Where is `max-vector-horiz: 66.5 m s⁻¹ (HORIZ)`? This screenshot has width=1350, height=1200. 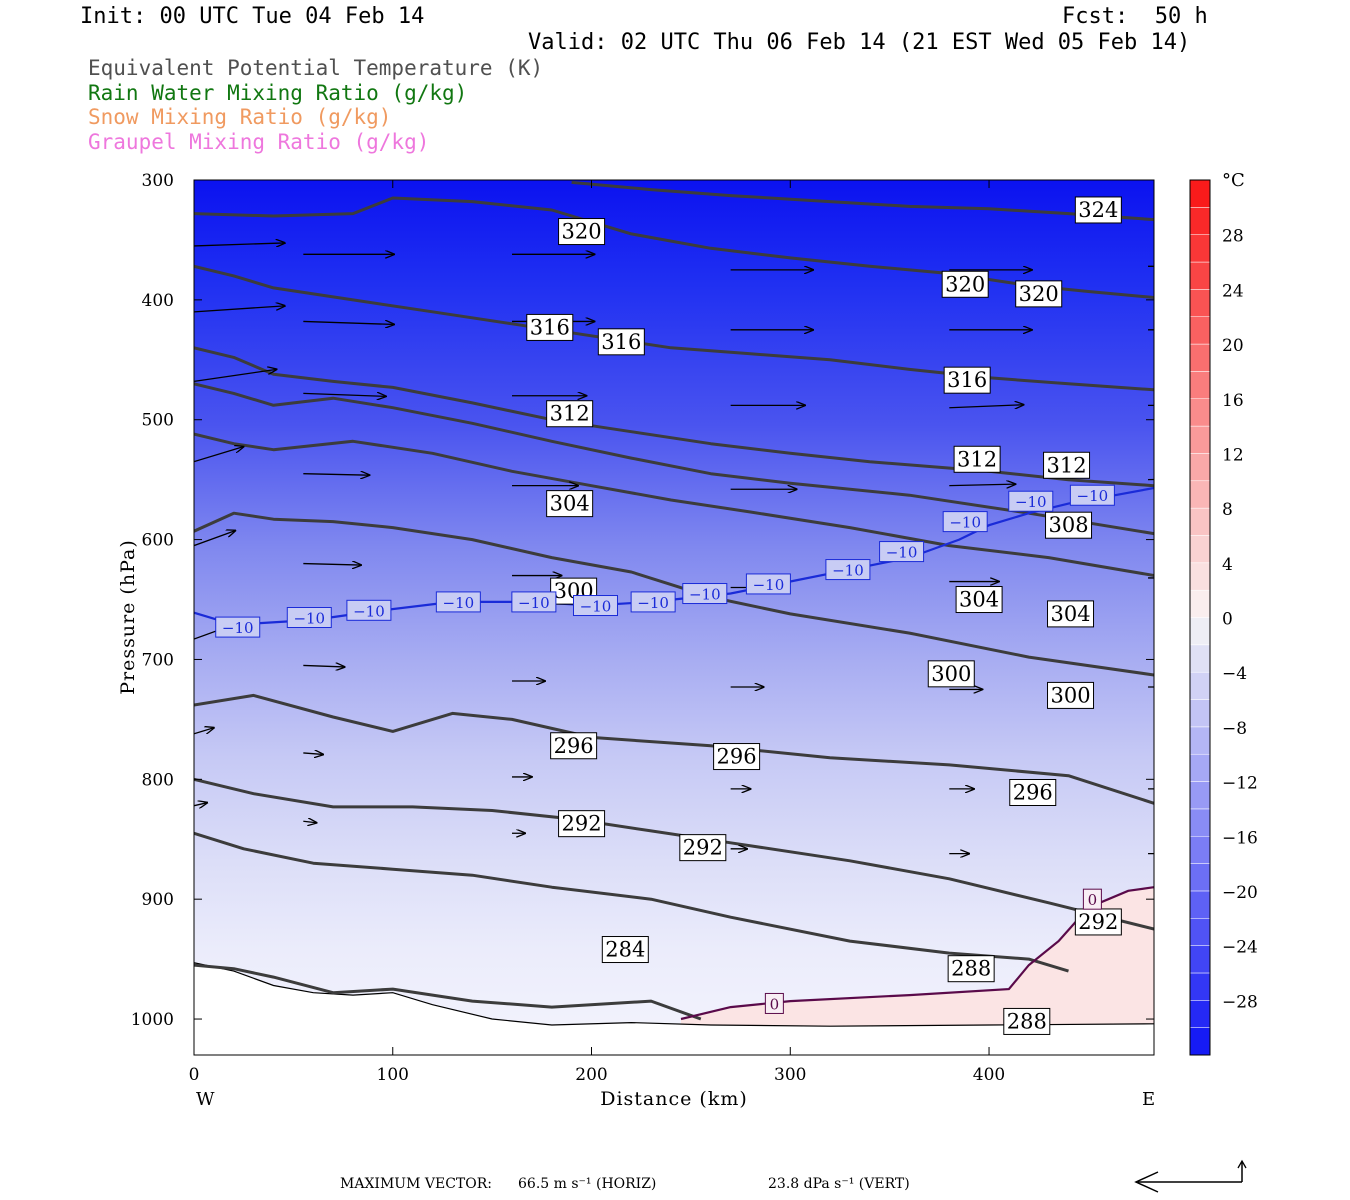 max-vector-horiz: 66.5 m s⁻¹ (HORIZ) is located at coordinates (587, 1184).